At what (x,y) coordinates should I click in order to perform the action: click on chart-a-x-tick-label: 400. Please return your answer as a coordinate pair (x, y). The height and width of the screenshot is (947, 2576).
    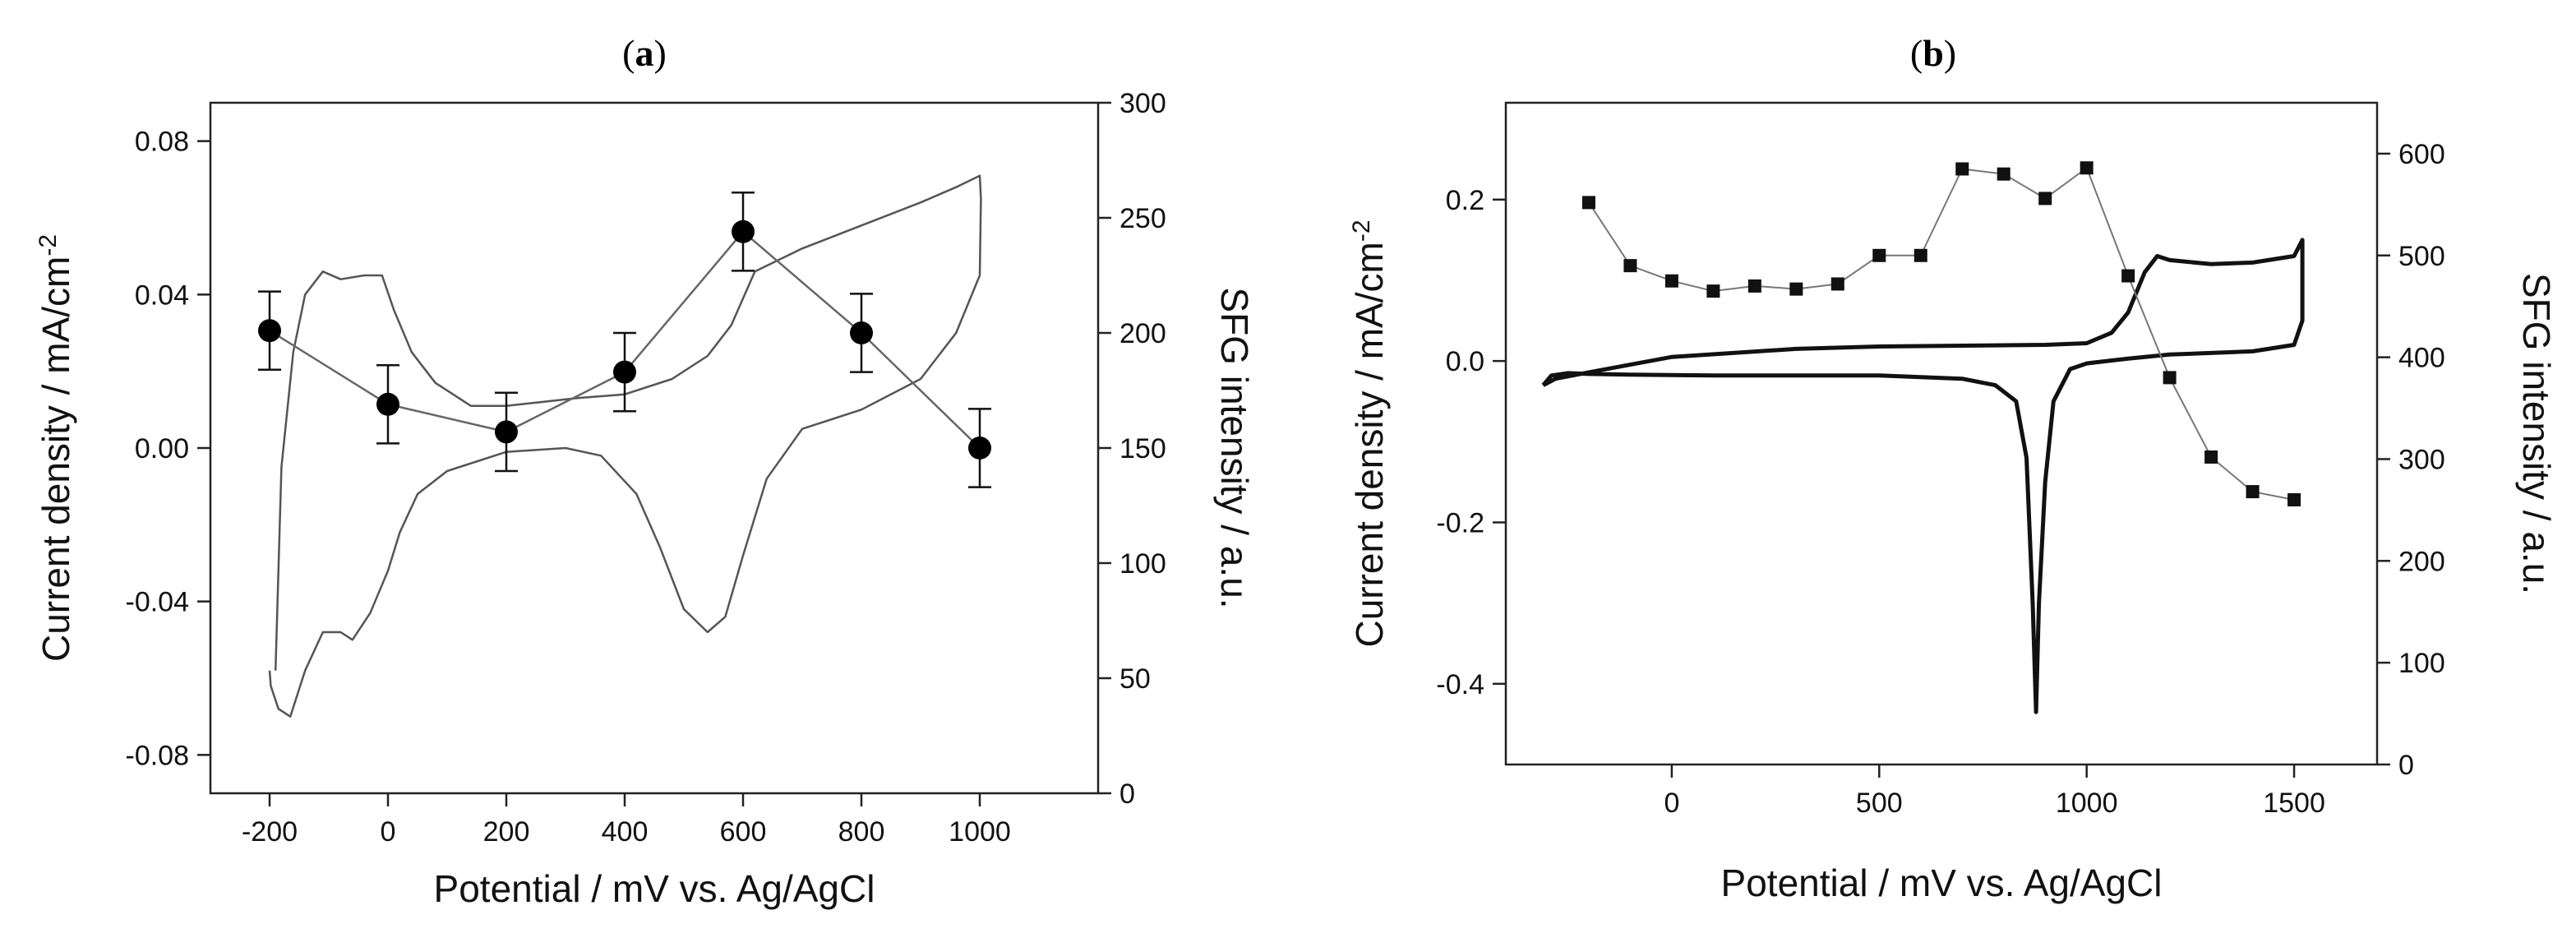
    Looking at the image, I should click on (625, 832).